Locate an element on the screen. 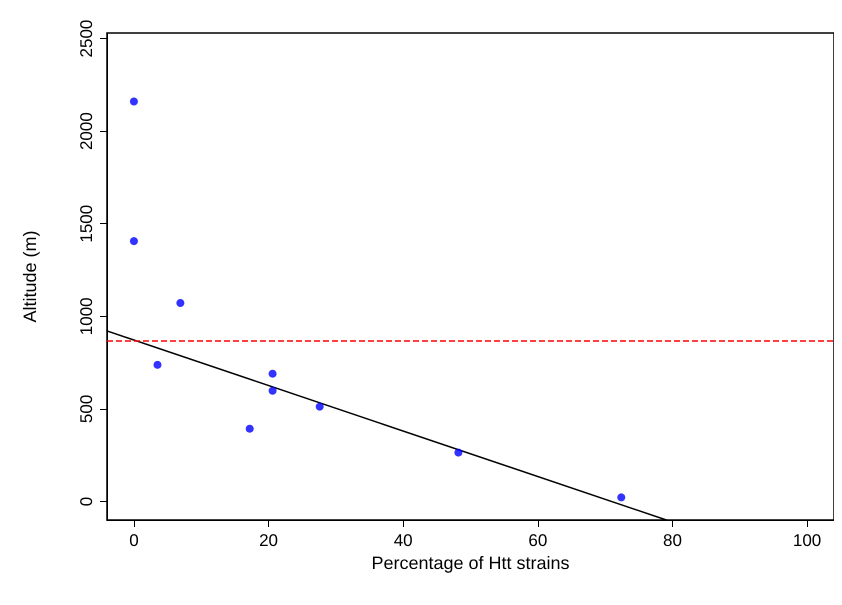 The height and width of the screenshot is (605, 842). x-tick-label: 0 is located at coordinates (134, 540).